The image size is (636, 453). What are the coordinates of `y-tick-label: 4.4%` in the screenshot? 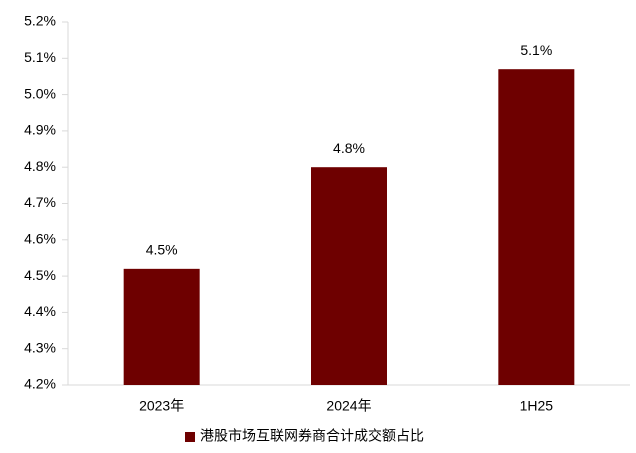 It's located at (40, 311).